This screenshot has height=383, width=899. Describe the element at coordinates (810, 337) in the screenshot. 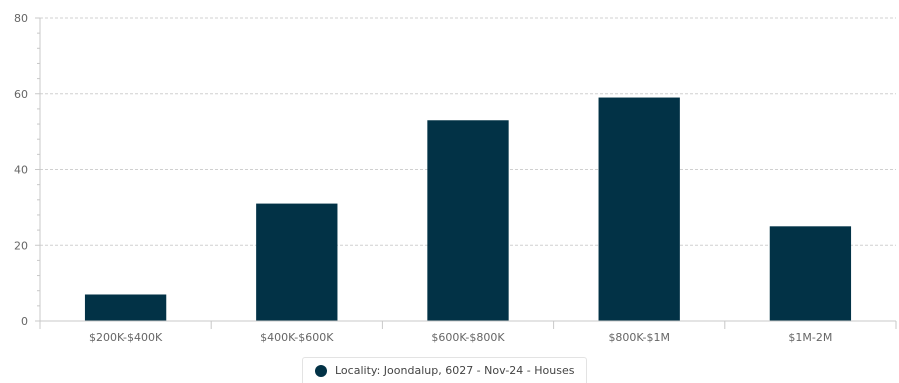

I see `x-tick-label: $1M-2M` at that location.